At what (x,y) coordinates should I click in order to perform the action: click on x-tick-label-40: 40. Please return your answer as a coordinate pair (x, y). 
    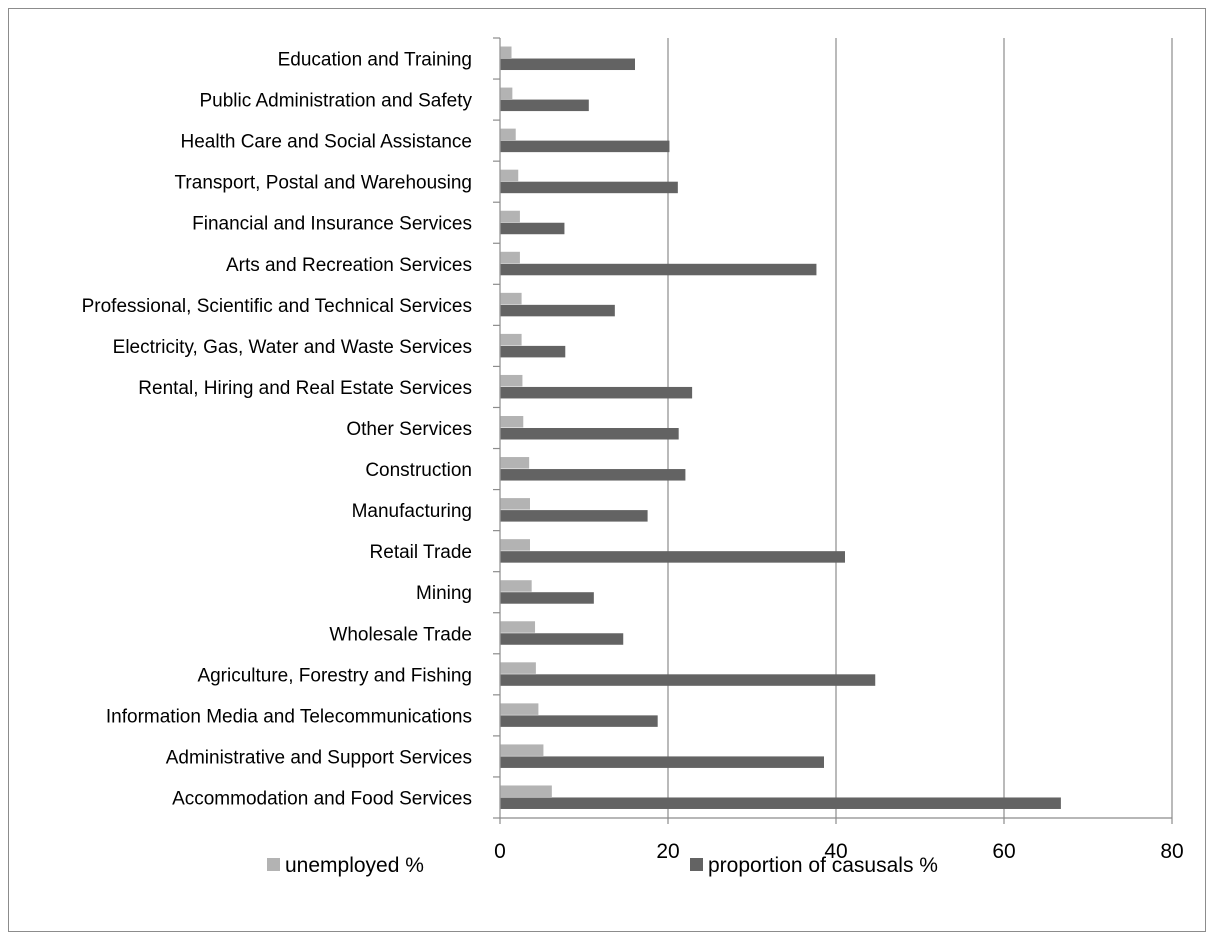
    Looking at the image, I should click on (835, 851).